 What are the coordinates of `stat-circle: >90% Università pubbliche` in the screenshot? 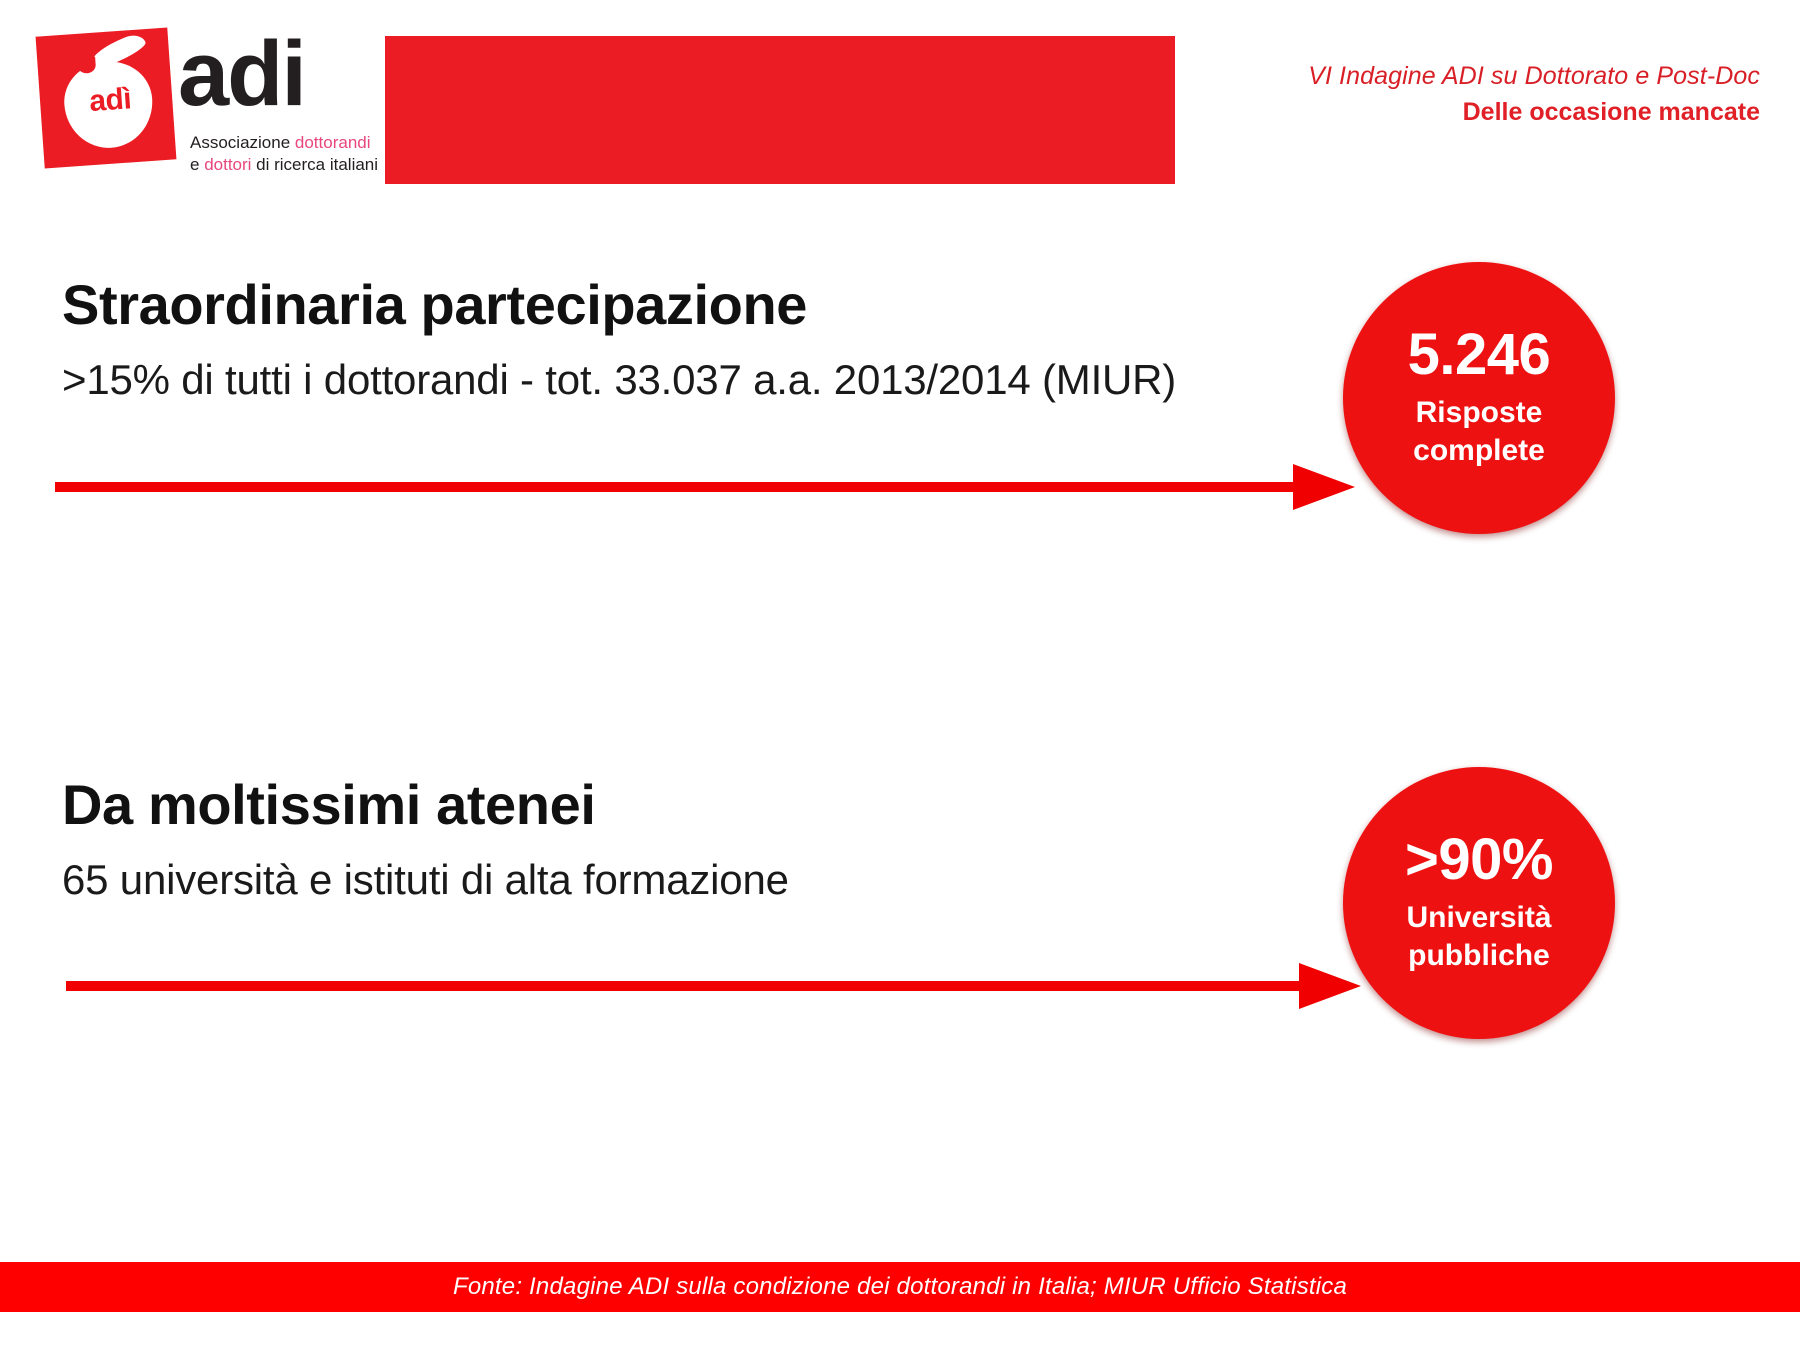 It's located at (1479, 903).